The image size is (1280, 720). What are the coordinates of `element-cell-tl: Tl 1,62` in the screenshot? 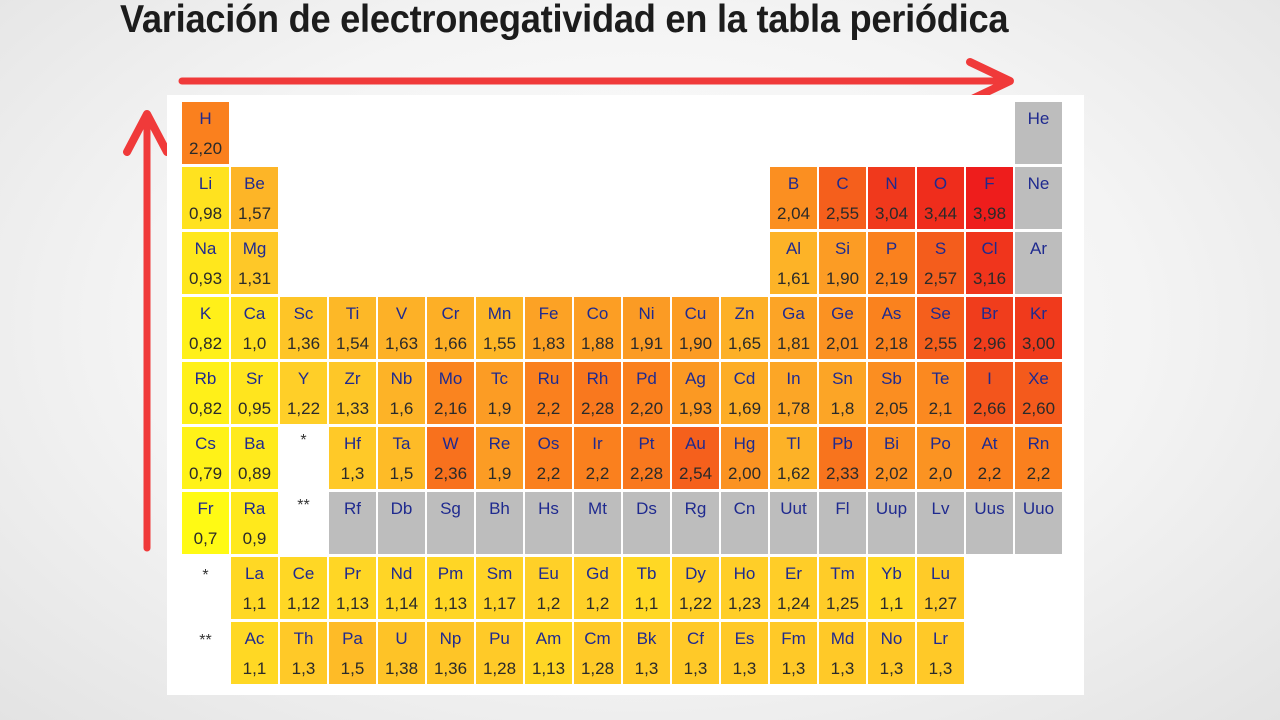 It's located at (793, 458).